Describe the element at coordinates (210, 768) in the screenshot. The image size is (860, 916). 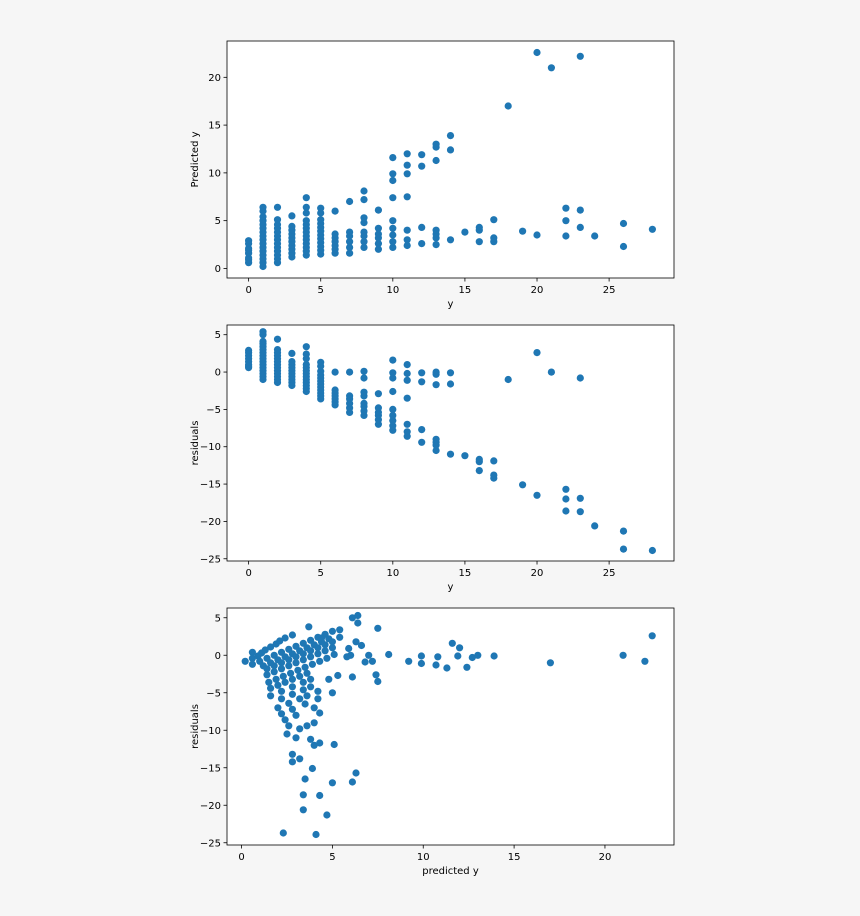
I see `y-tick-label: −15` at that location.